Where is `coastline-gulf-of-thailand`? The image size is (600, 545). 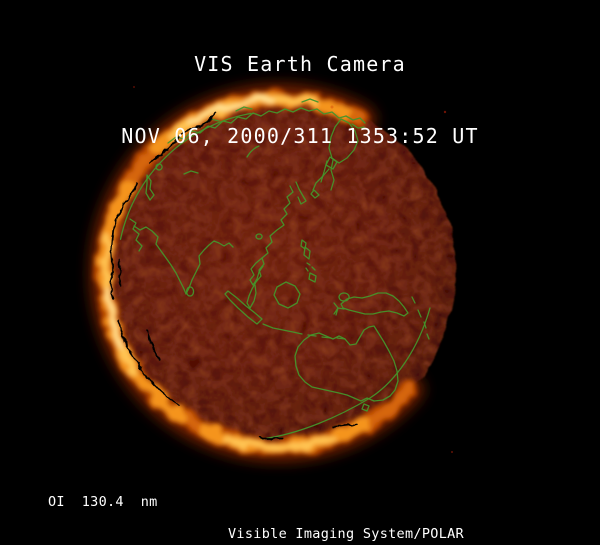 coastline-gulf-of-thailand is located at coordinates (256, 271).